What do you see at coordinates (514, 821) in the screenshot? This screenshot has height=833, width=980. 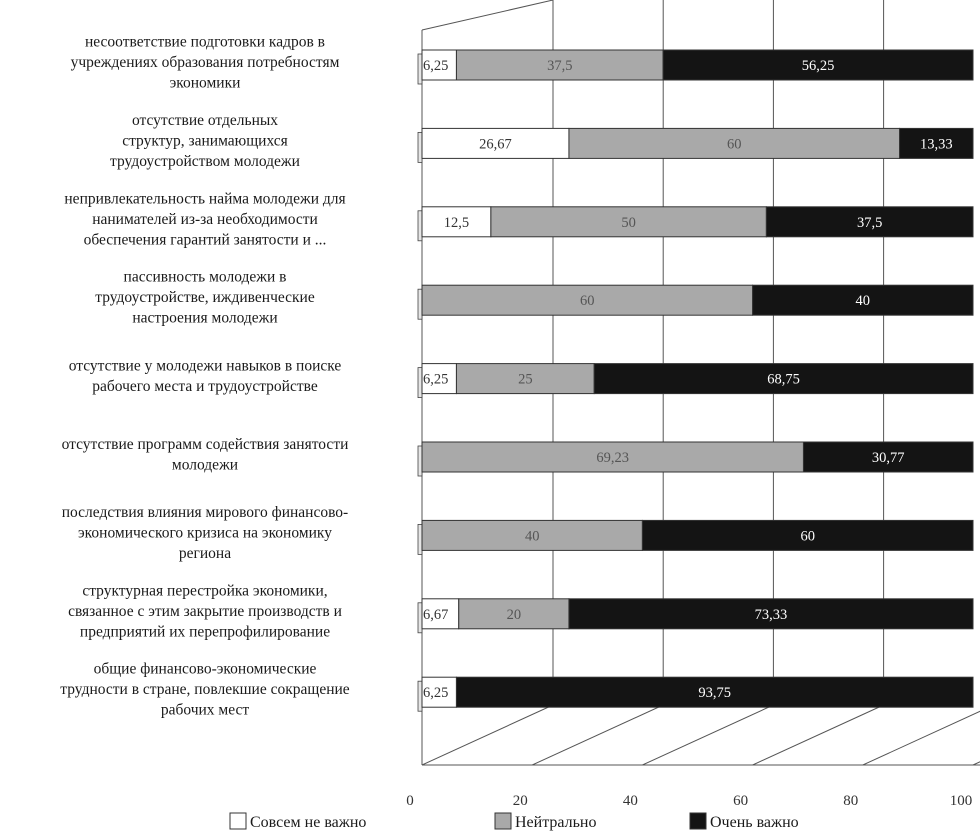 I see `legend: Совсем не важно Нейтрально Очень важно` at bounding box center [514, 821].